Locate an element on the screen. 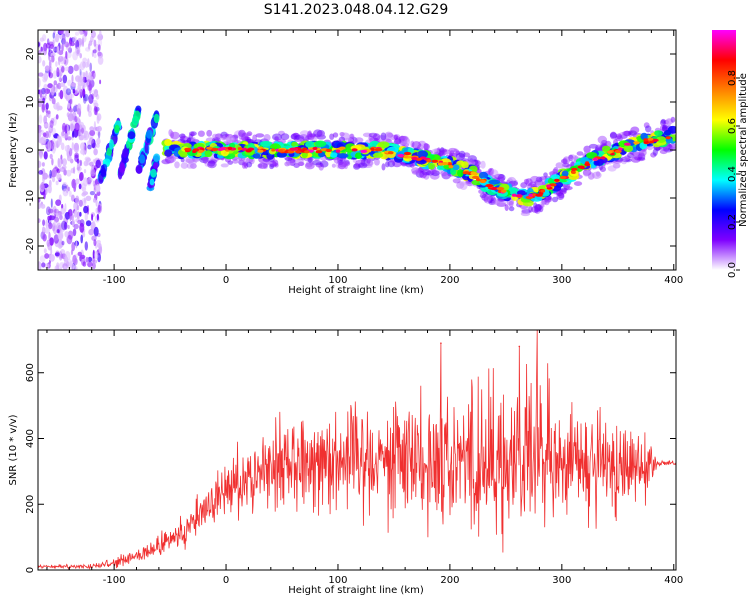  snr-x-axis-label: Height of straight line (km) is located at coordinates (356, 590).